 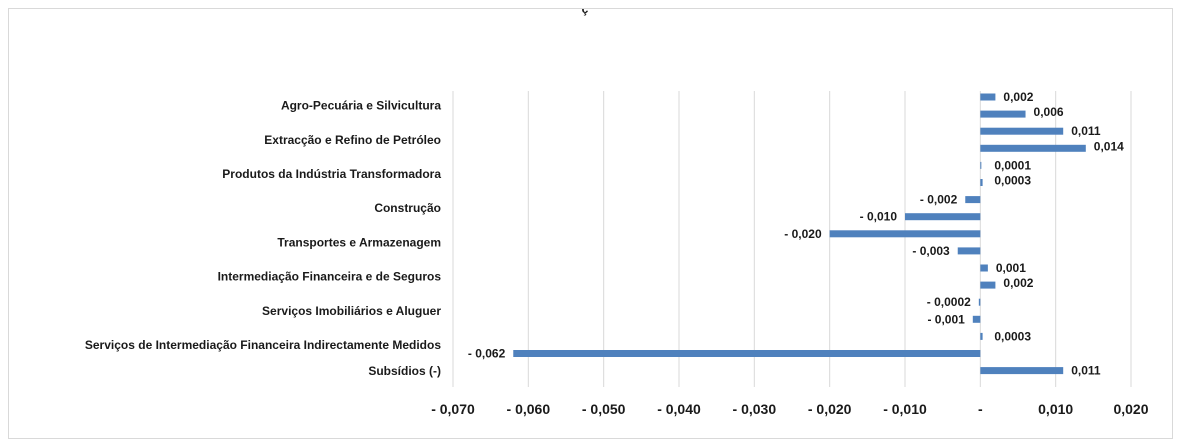 What do you see at coordinates (330, 277) in the screenshot?
I see `category-label: Intermediação Financeira e de Seguros` at bounding box center [330, 277].